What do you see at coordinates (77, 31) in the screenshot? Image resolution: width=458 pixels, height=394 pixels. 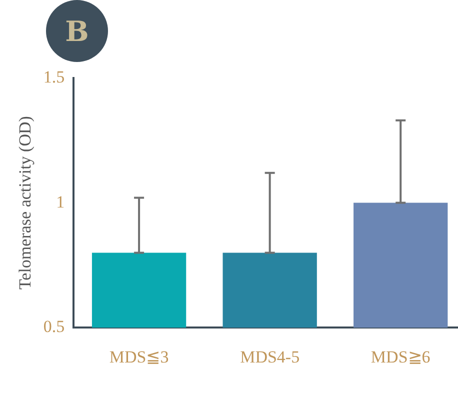 I see `text: B` at bounding box center [77, 31].